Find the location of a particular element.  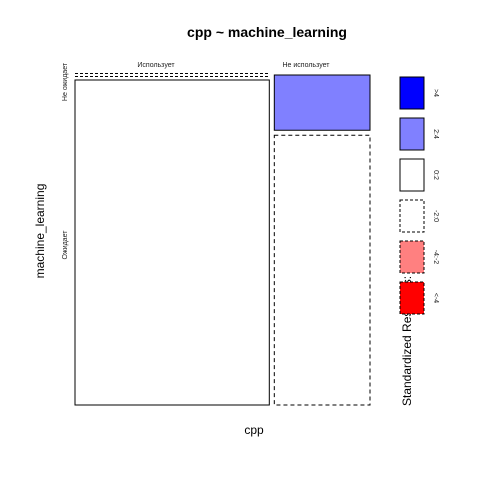

legend-label: -4:-2 is located at coordinates (435, 257).